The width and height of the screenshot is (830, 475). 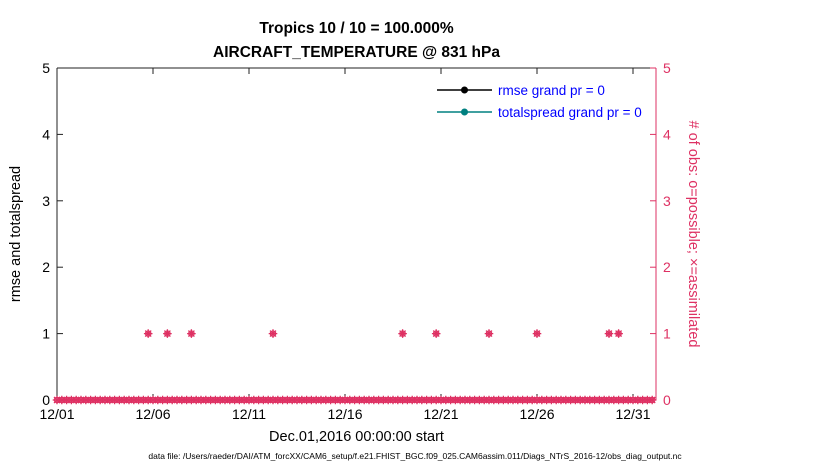 What do you see at coordinates (344, 414) in the screenshot?
I see `x-tick-label-4: 12/16` at bounding box center [344, 414].